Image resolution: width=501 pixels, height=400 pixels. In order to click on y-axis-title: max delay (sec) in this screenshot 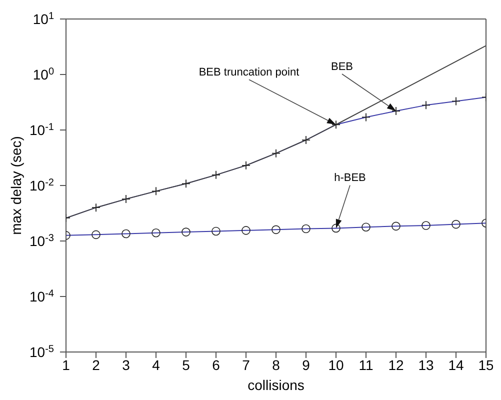, I will do `click(16, 185)`.